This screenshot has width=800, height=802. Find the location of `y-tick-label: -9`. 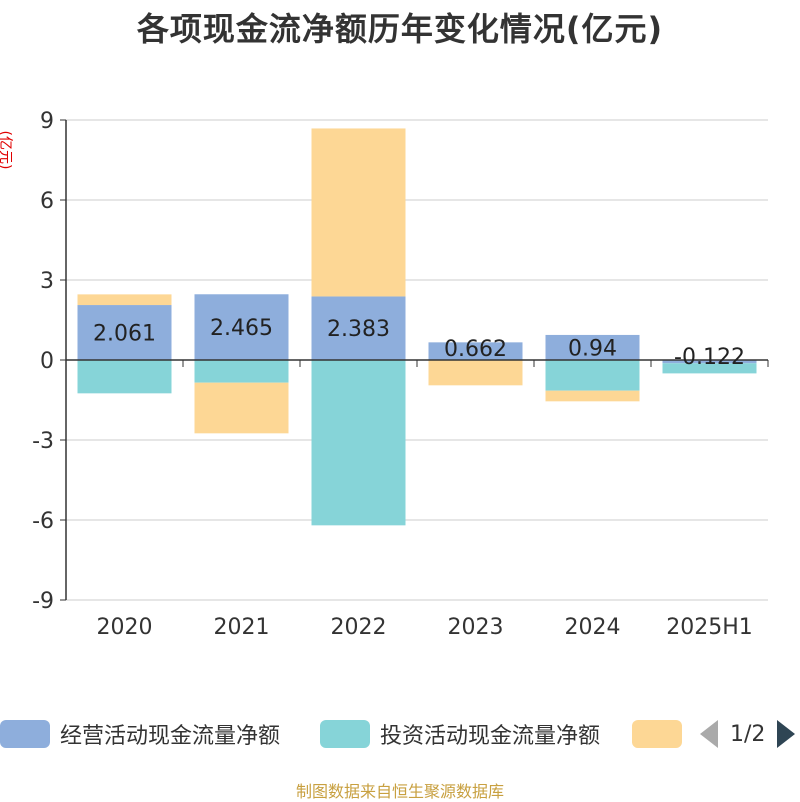

y-tick-label: -9 is located at coordinates (43, 601).